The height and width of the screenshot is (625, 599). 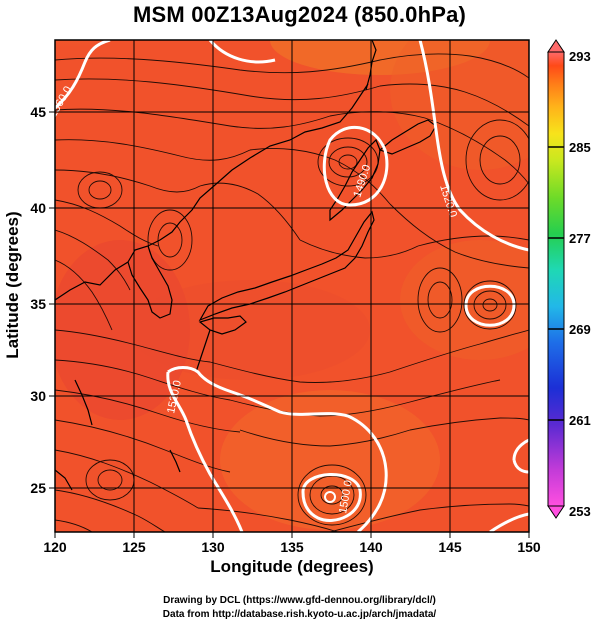 What do you see at coordinates (242, 52) in the screenshot?
I see `contour-north` at bounding box center [242, 52].